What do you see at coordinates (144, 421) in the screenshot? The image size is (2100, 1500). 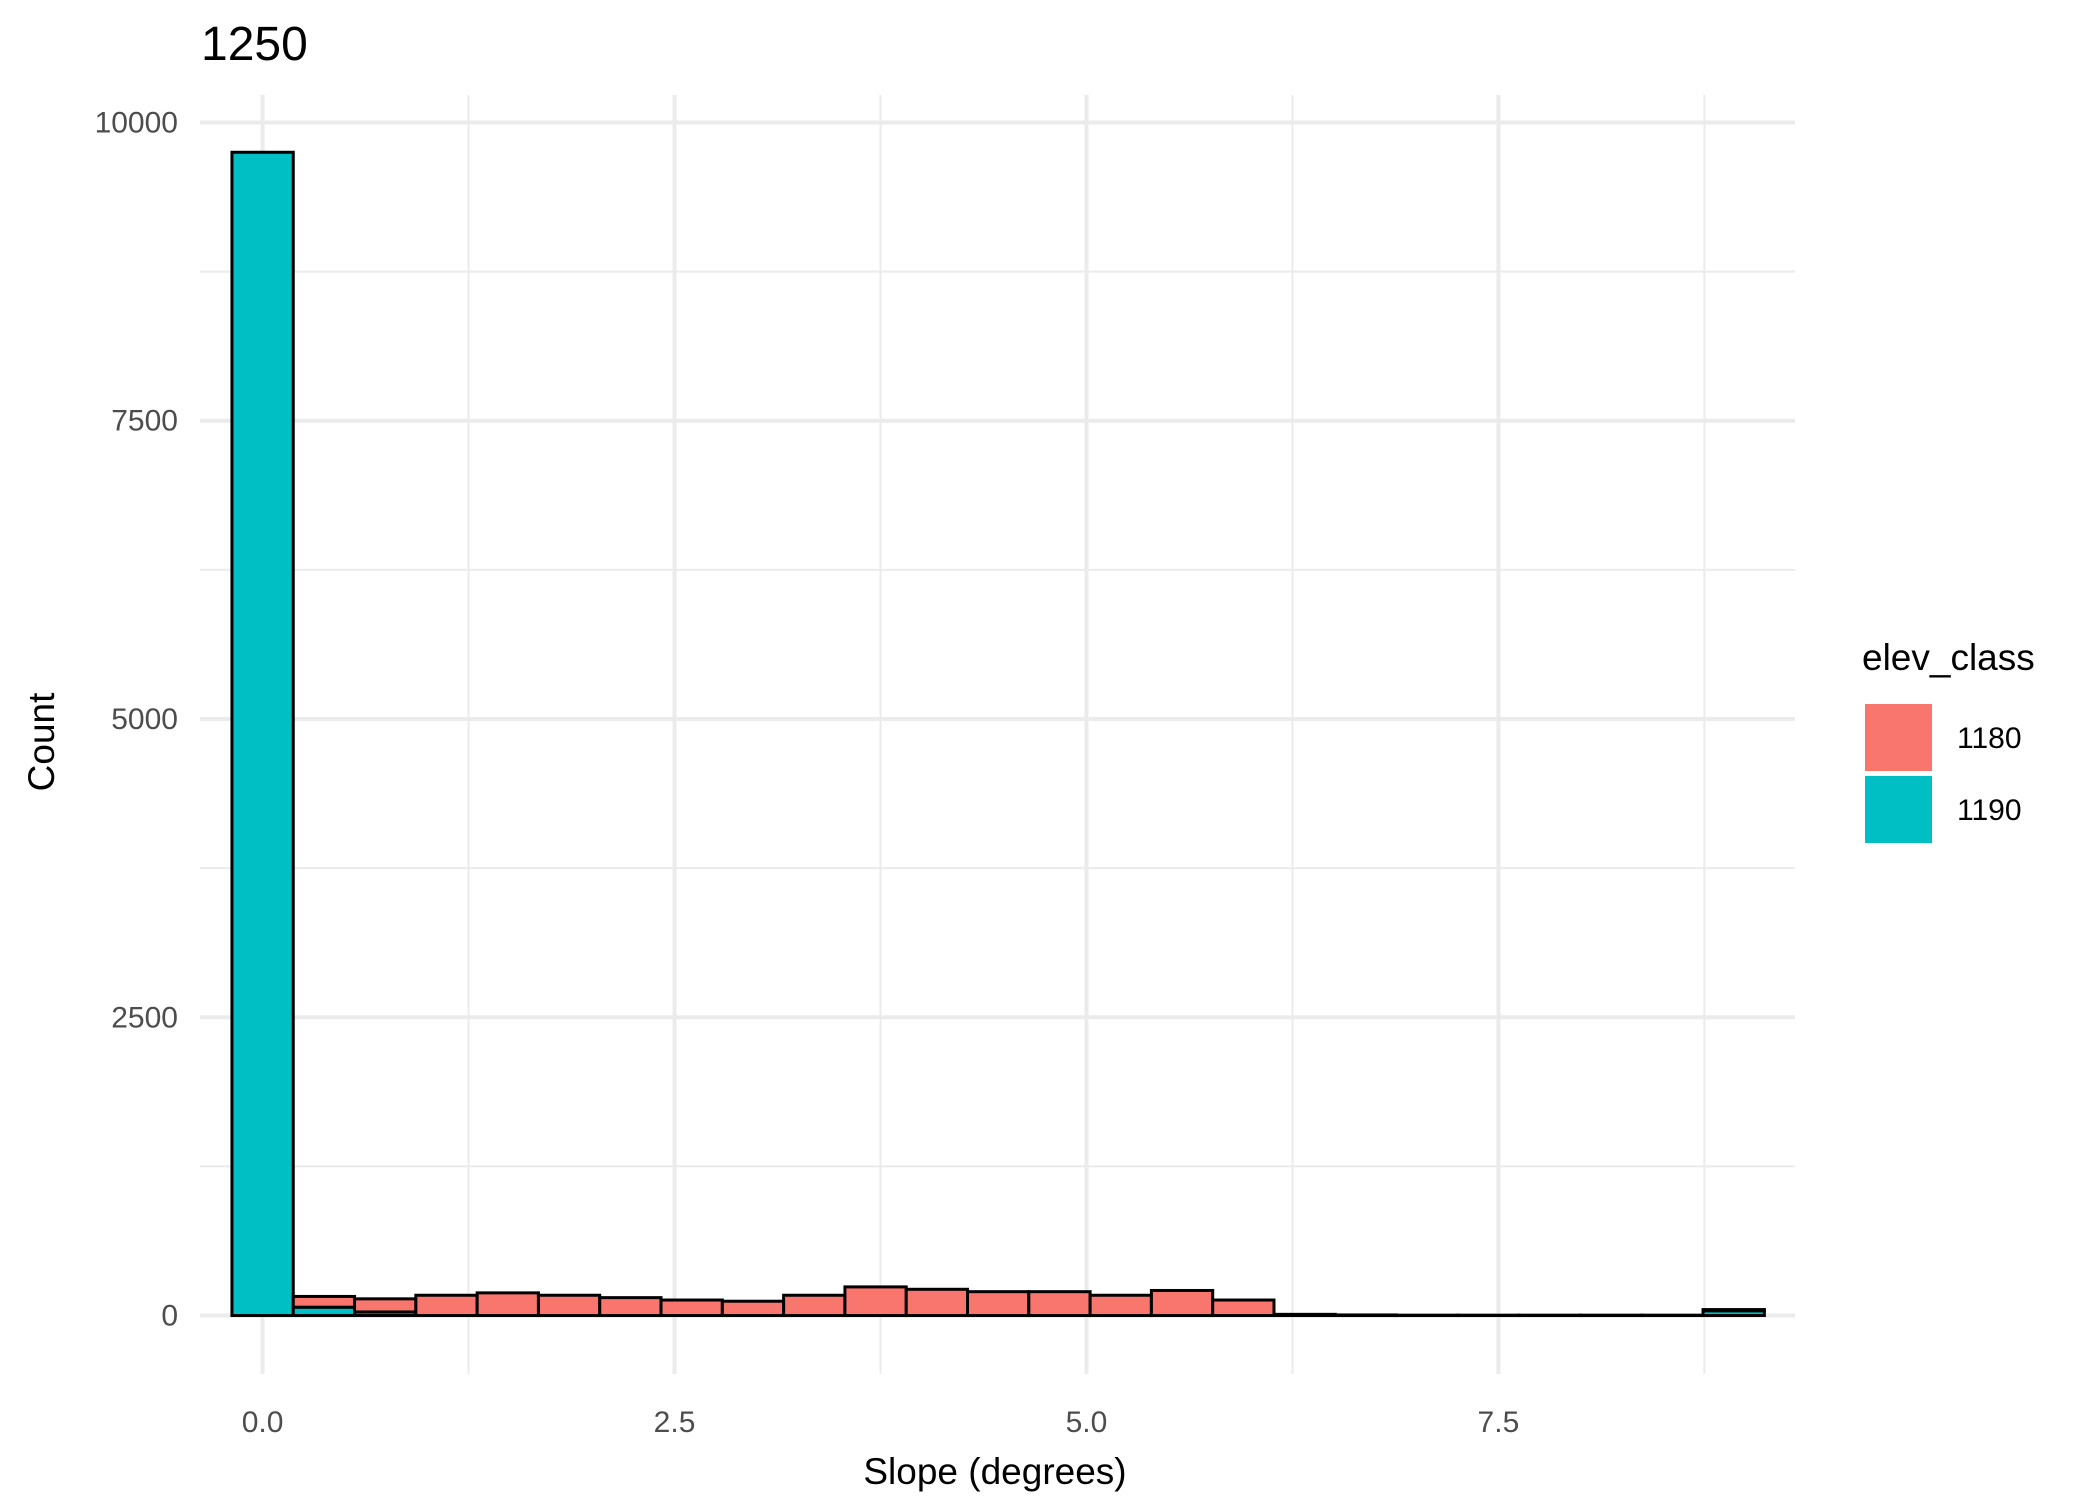 I see `y-tick-label: 7500` at bounding box center [144, 421].